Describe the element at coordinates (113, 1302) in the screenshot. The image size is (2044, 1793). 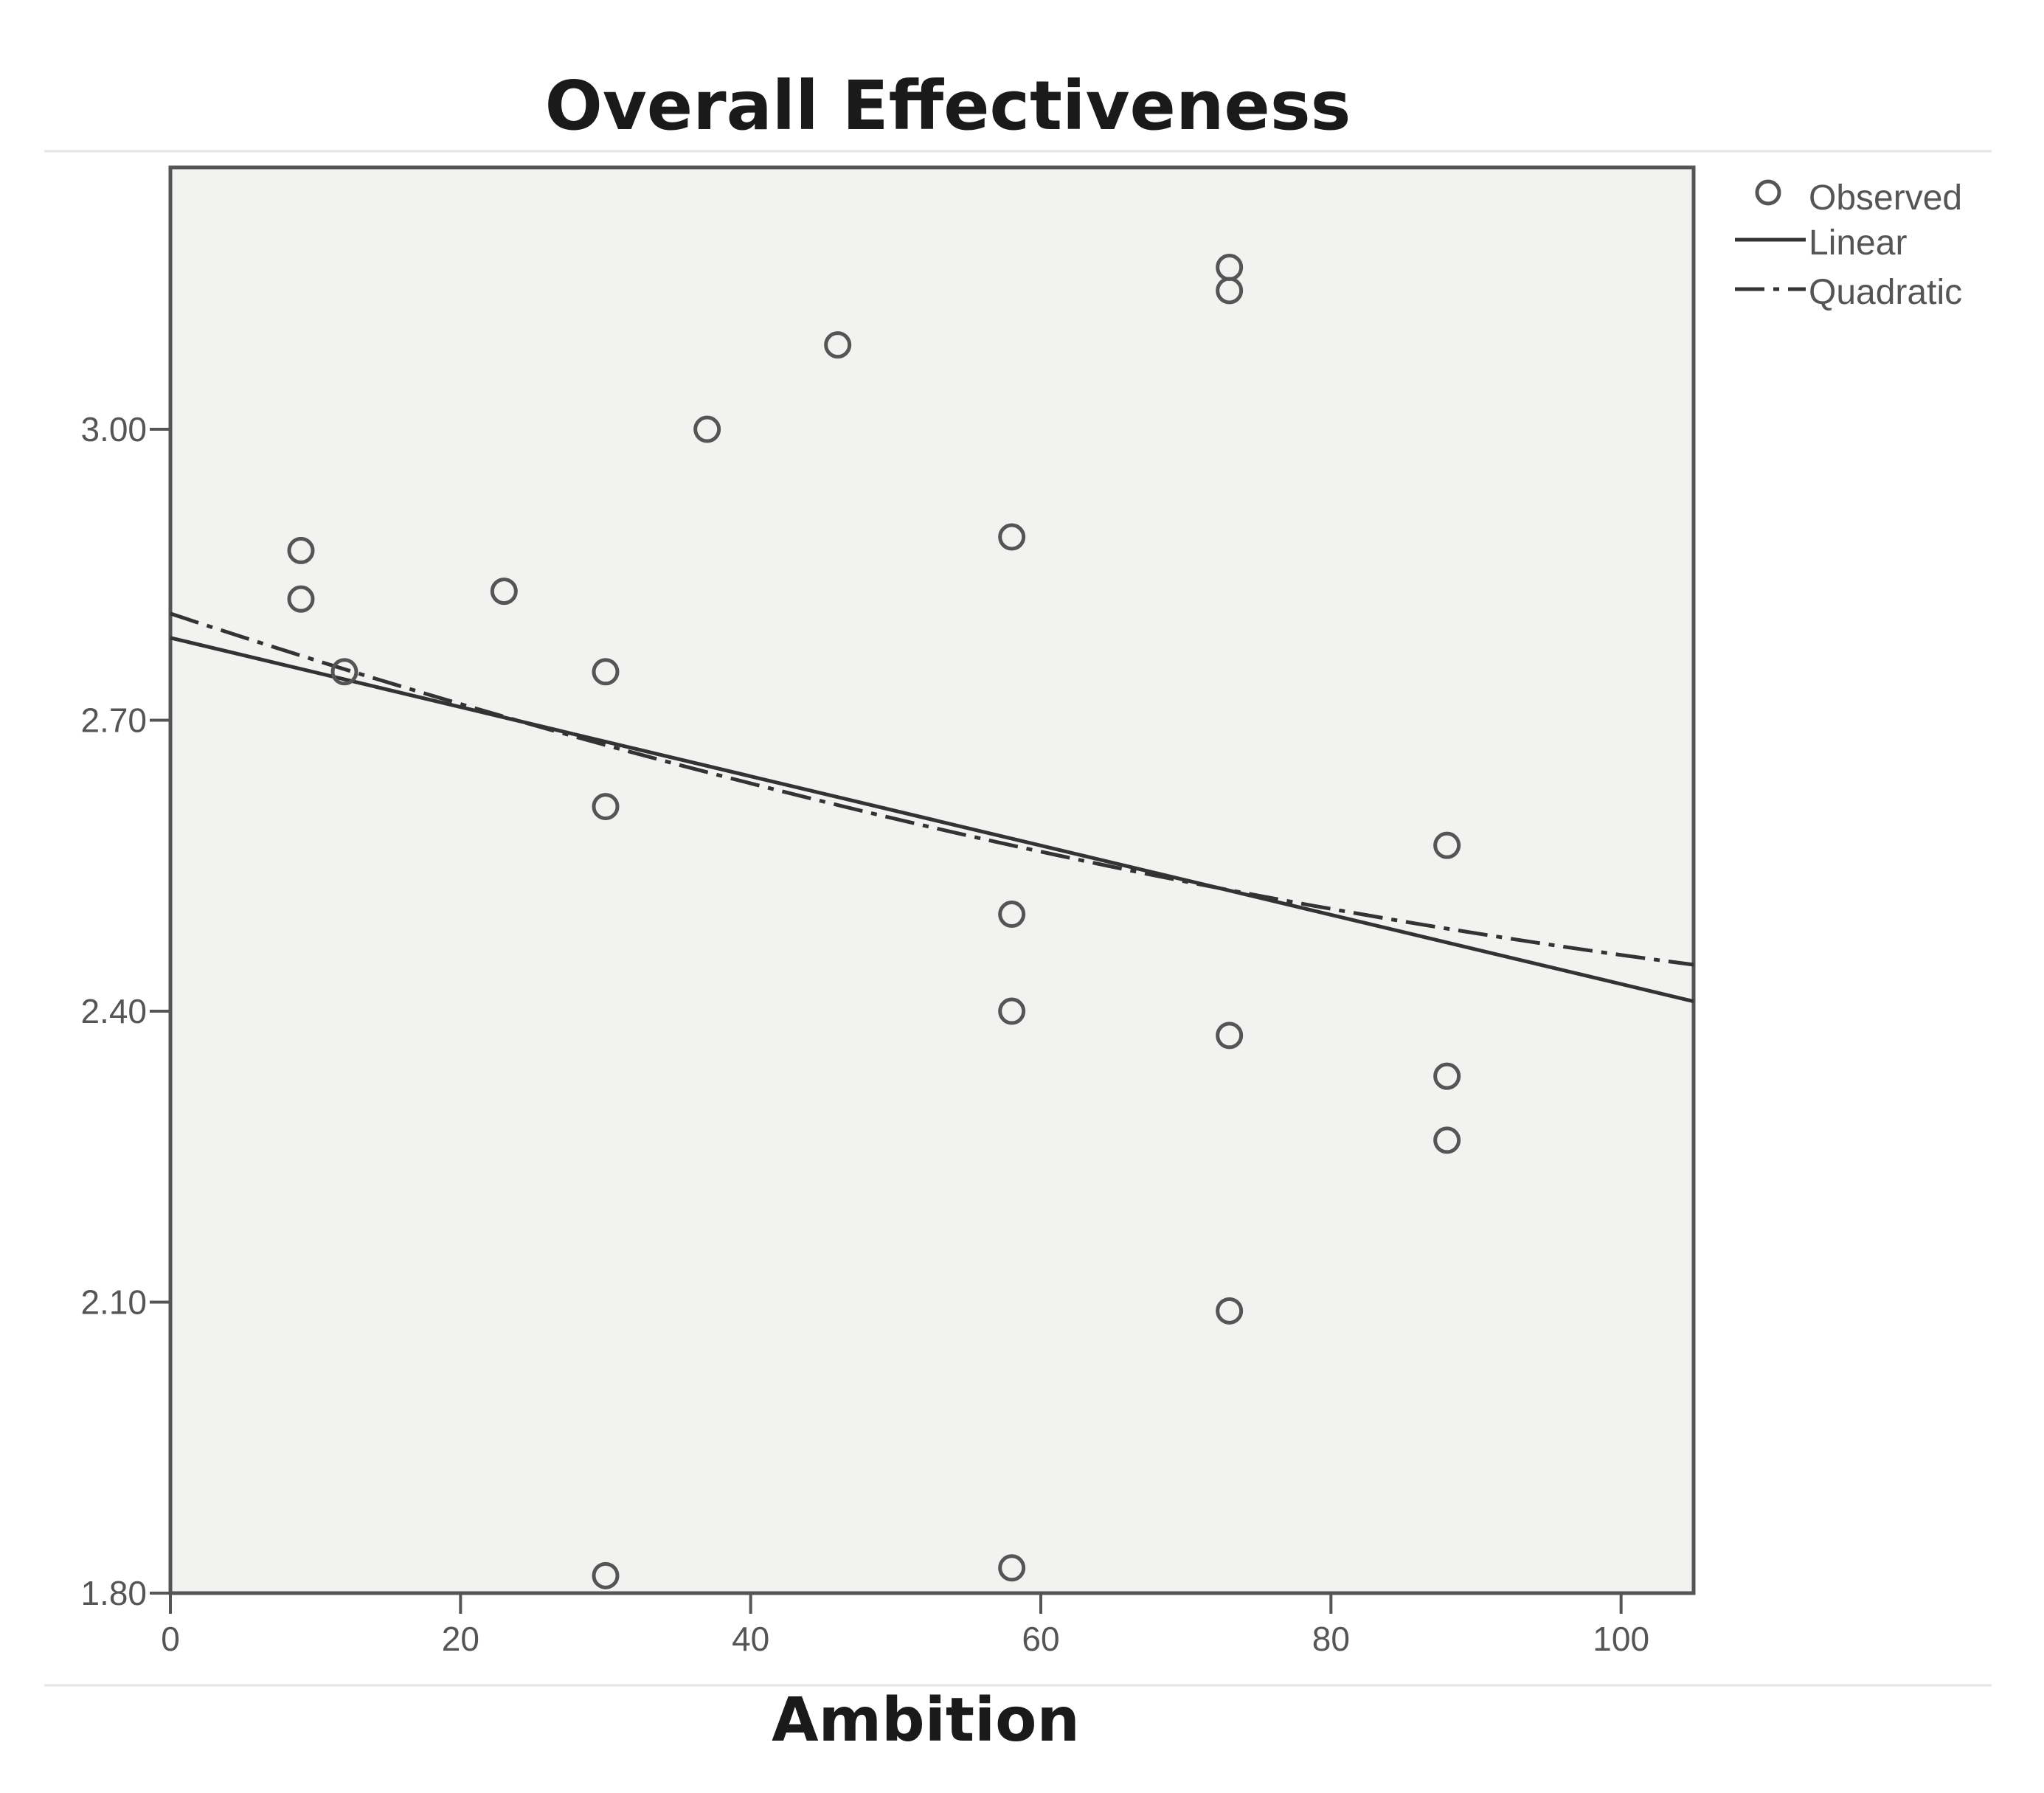
I see `y-tick-label: 2.10` at that location.